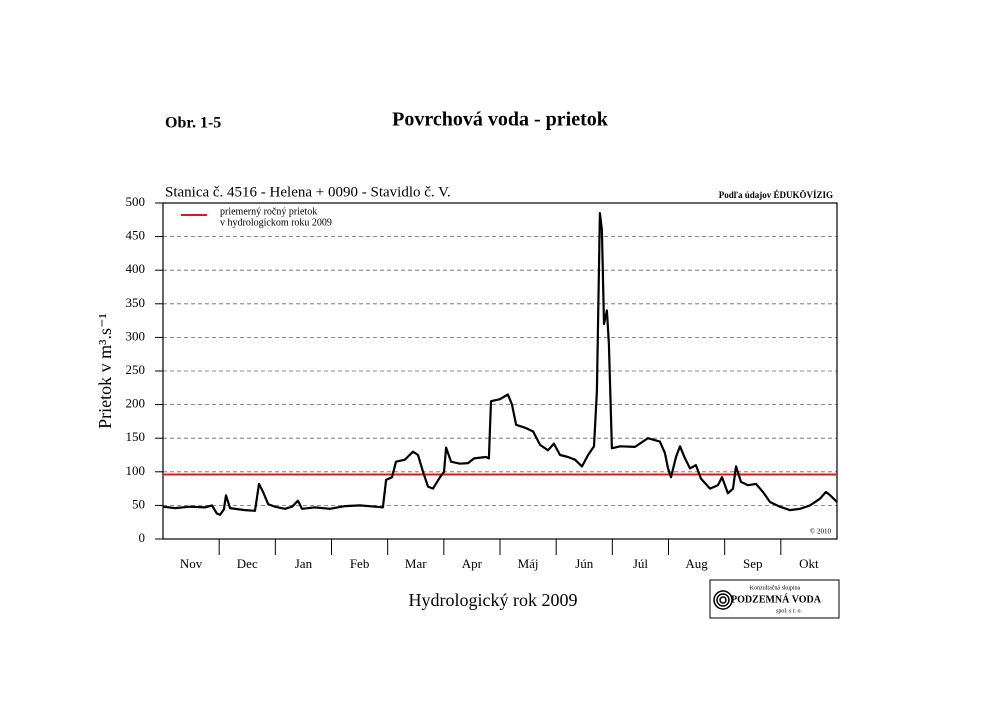  Describe the element at coordinates (136, 268) in the screenshot. I see `y-tick-label: 400` at that location.